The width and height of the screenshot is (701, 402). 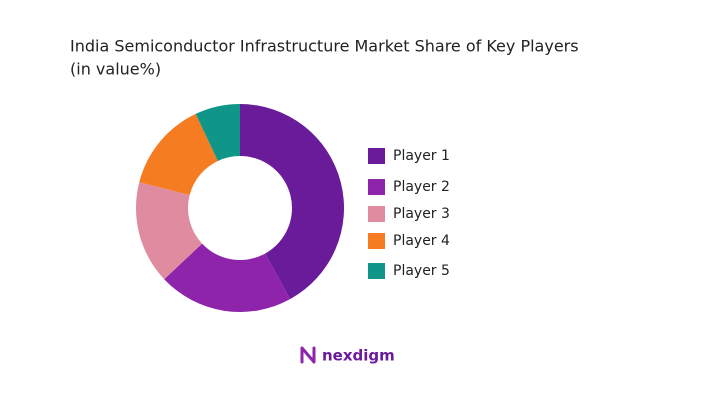 What do you see at coordinates (421, 271) in the screenshot?
I see `legend-label: Player 5` at bounding box center [421, 271].